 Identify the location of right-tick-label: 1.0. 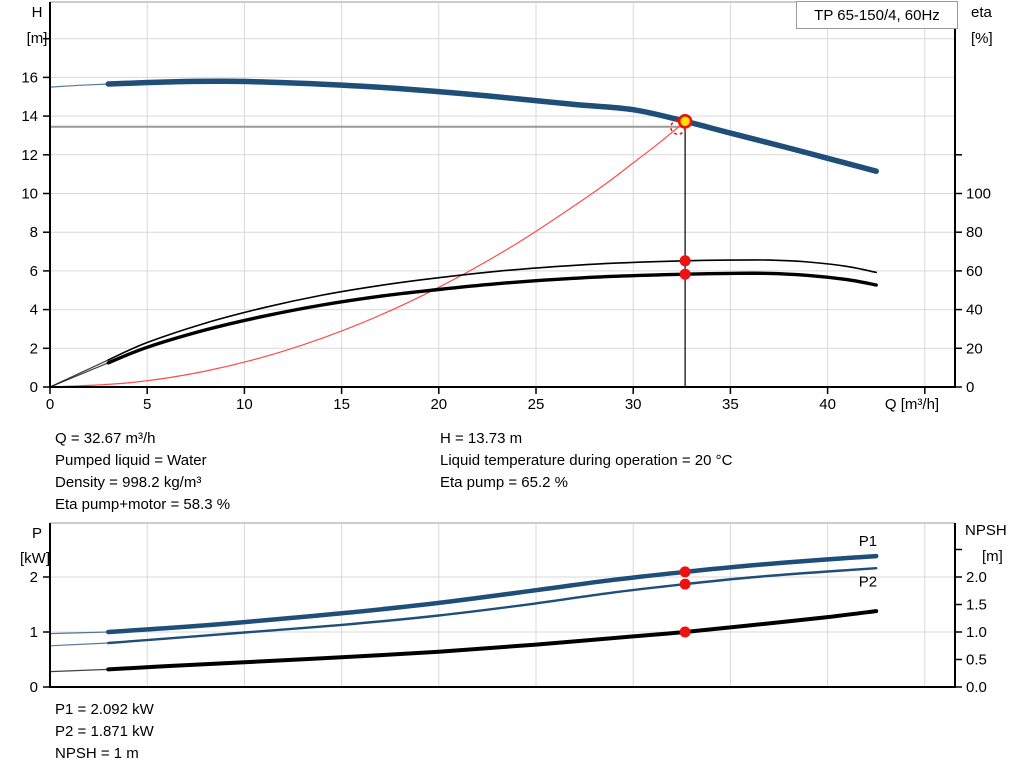
(976, 632).